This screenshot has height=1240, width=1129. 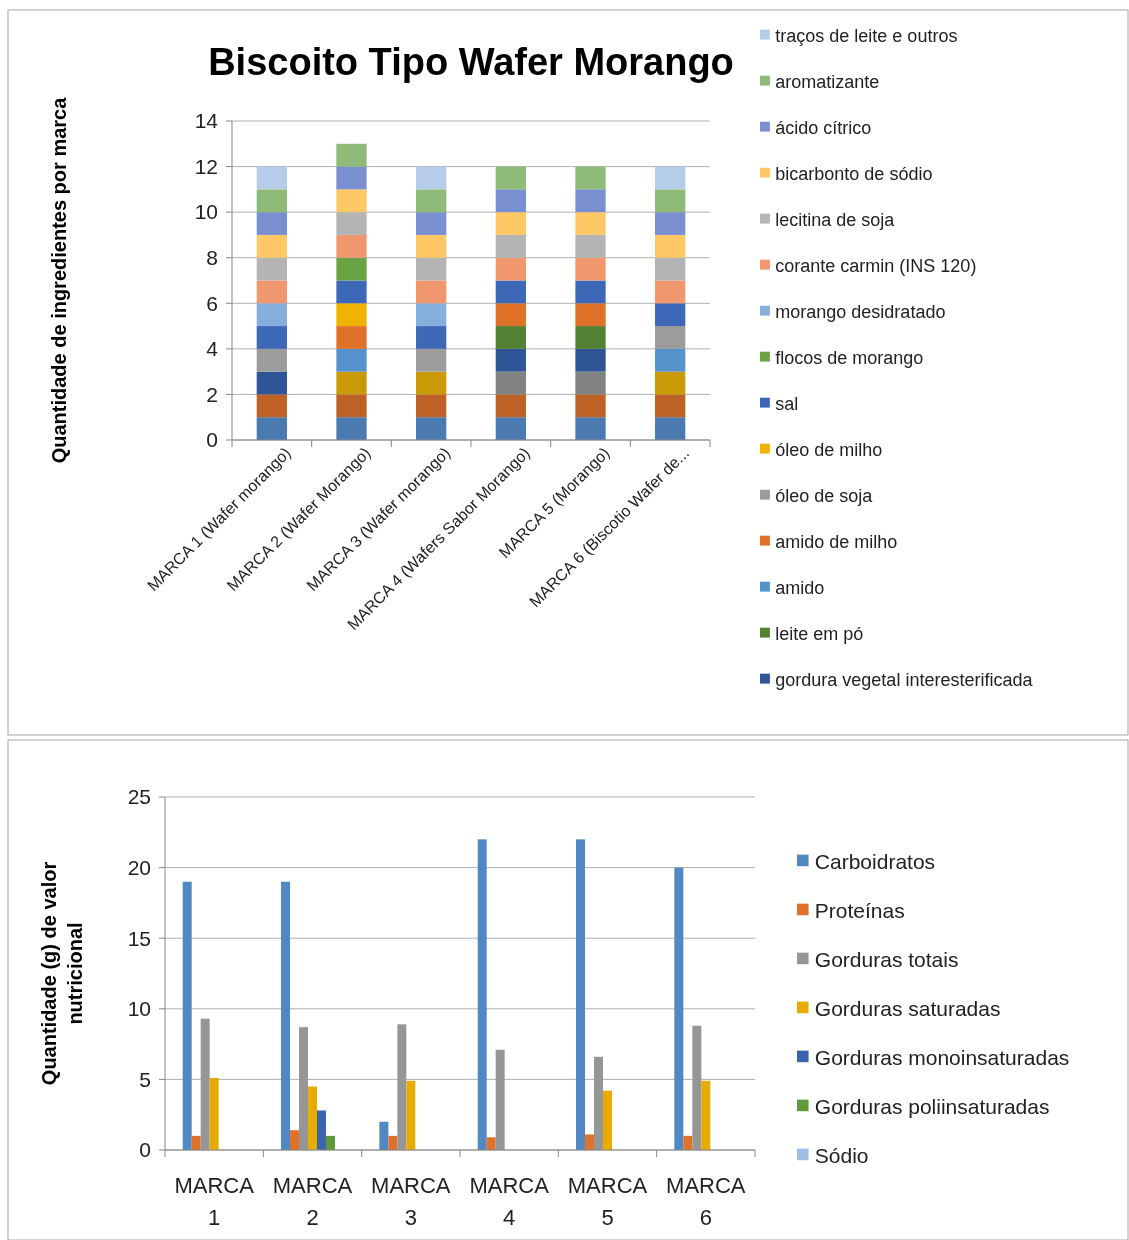 I want to click on legend-label: Gorduras monoinsaturadas, so click(x=942, y=1058).